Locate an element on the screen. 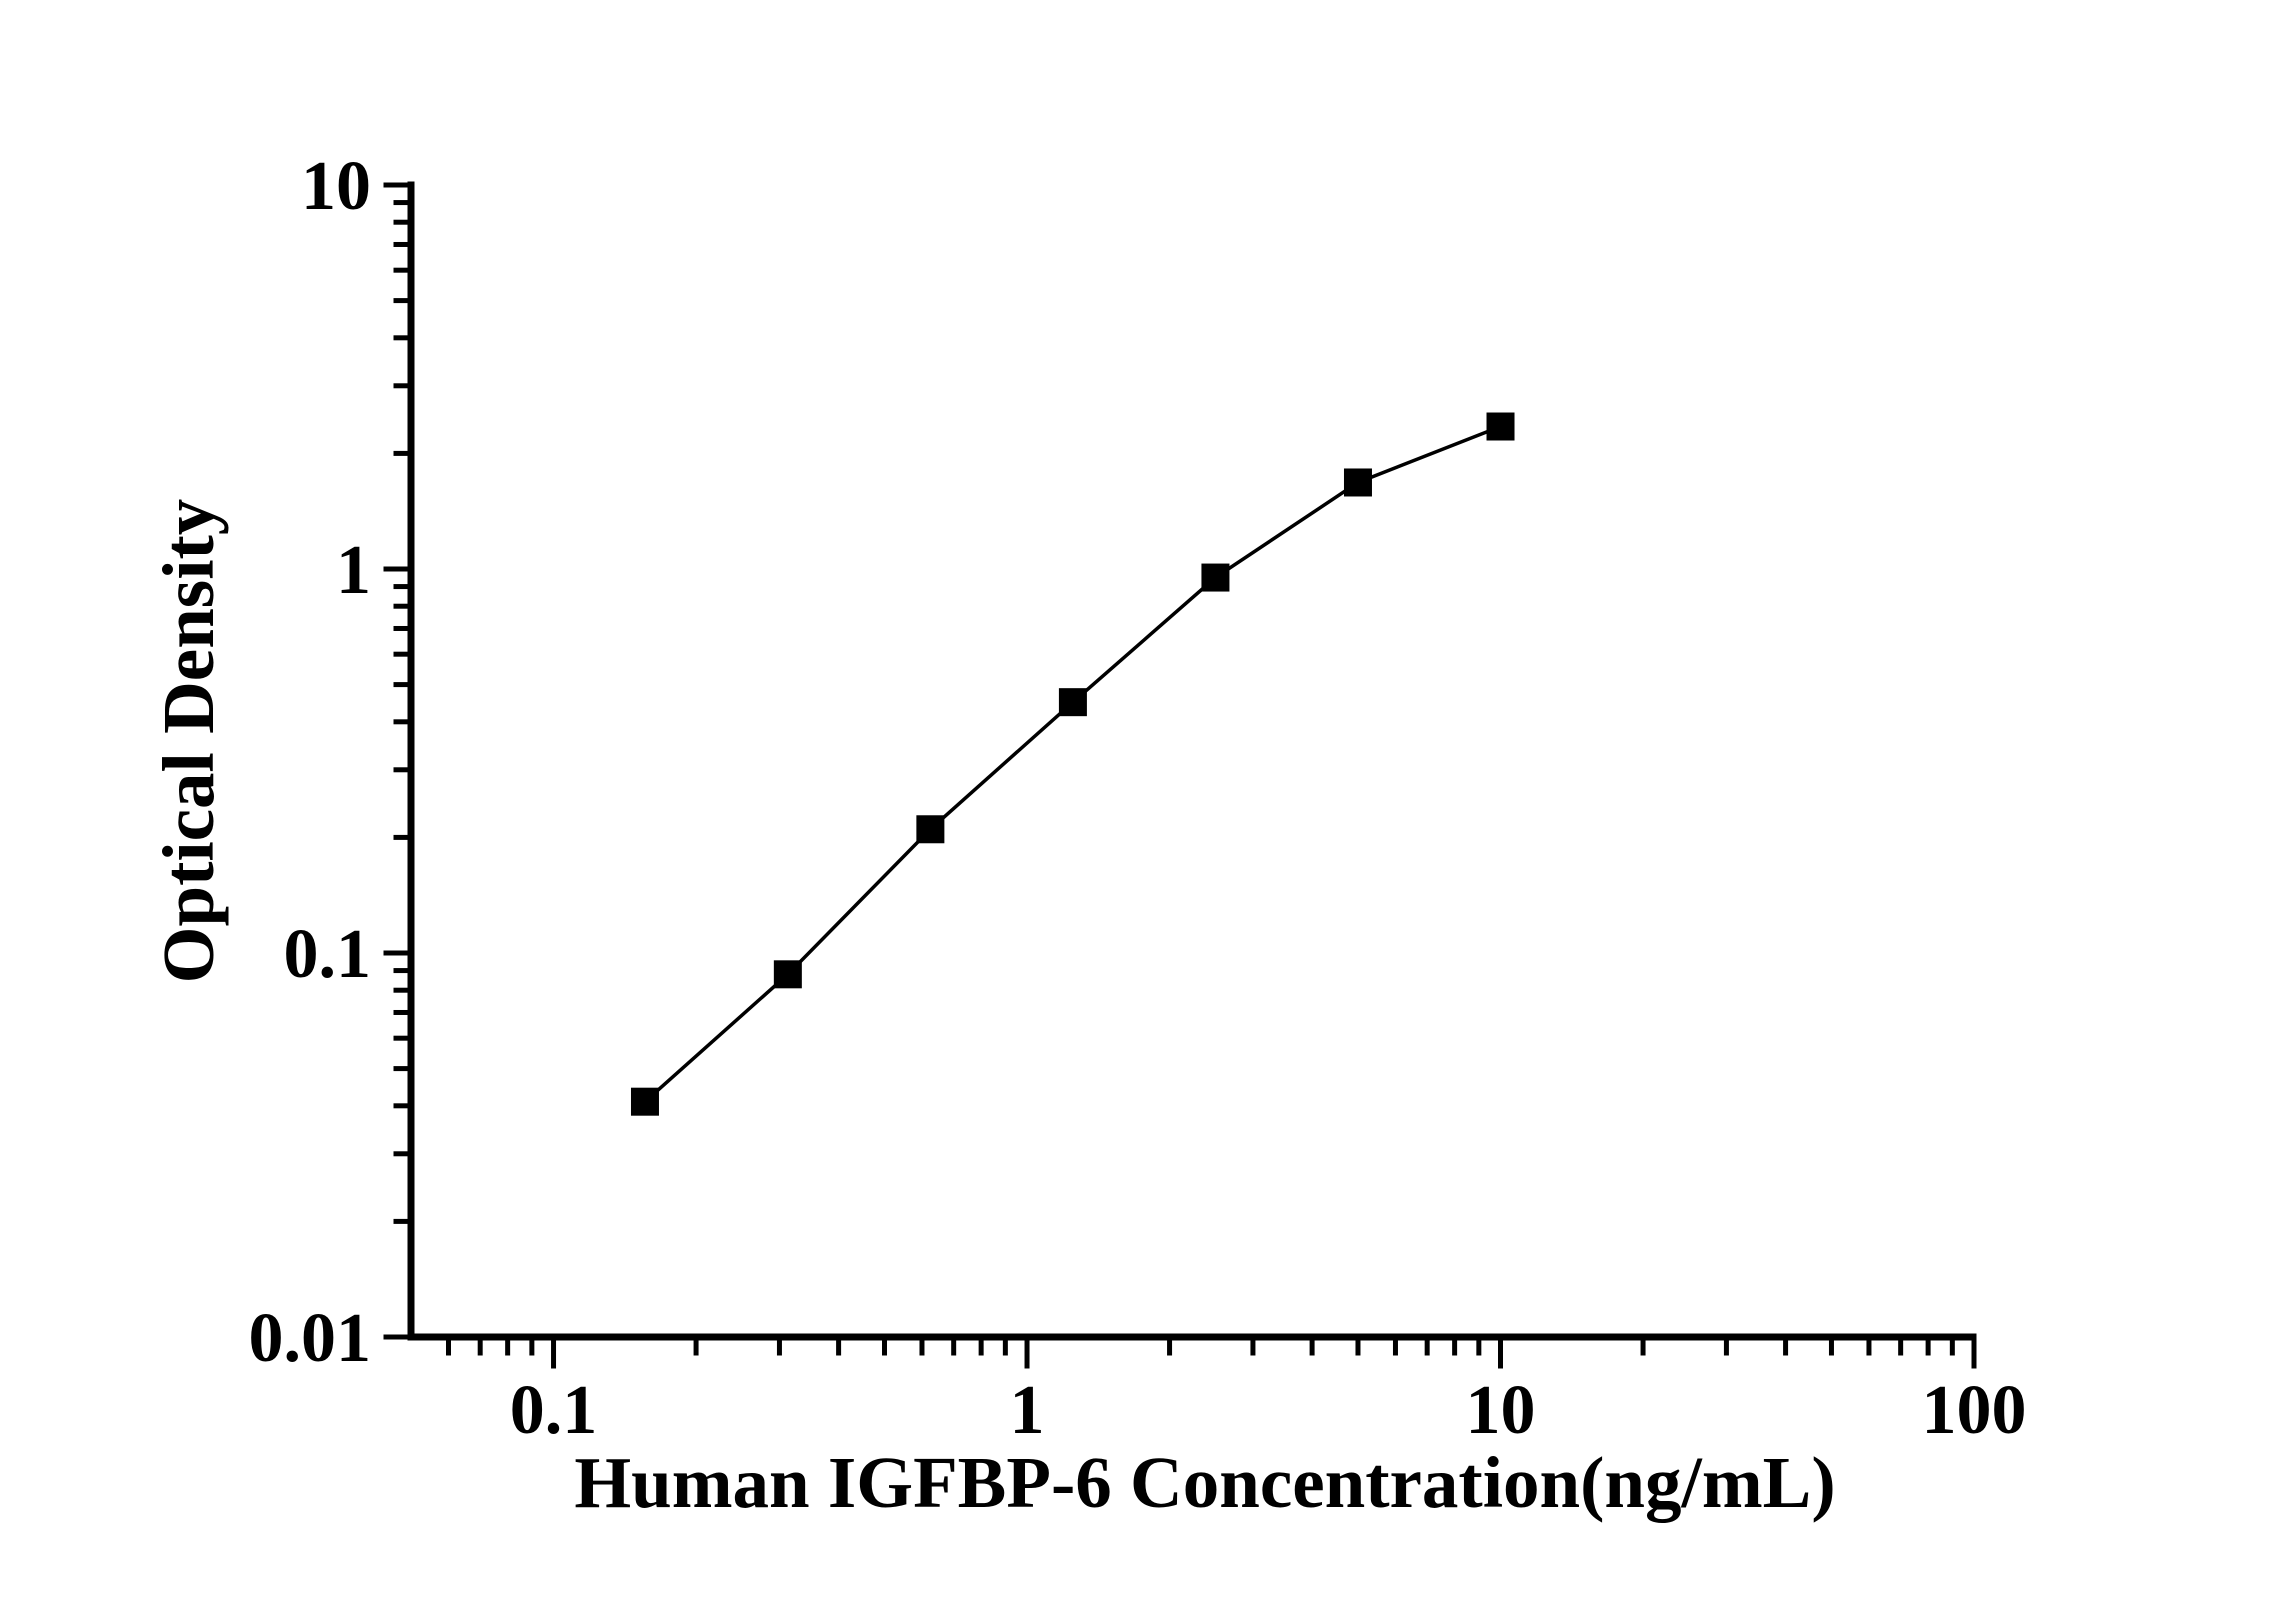 This screenshot has width=2296, height=1604. y-tick-label: 0.01 is located at coordinates (310, 1338).